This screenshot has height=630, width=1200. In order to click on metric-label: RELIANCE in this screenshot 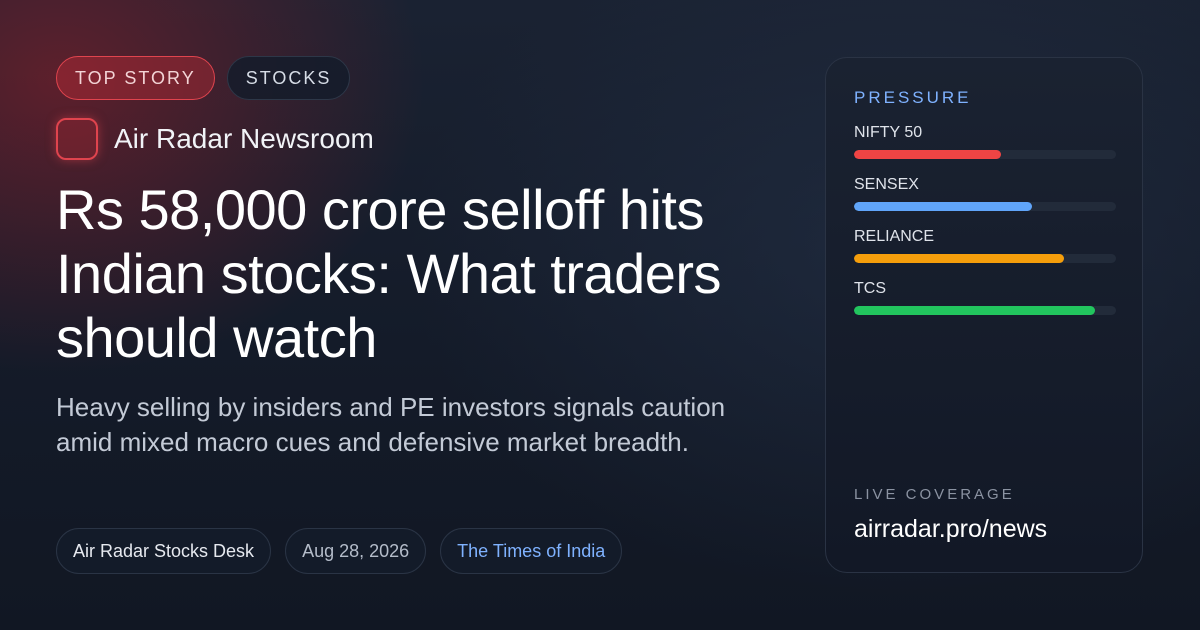, I will do `click(894, 236)`.